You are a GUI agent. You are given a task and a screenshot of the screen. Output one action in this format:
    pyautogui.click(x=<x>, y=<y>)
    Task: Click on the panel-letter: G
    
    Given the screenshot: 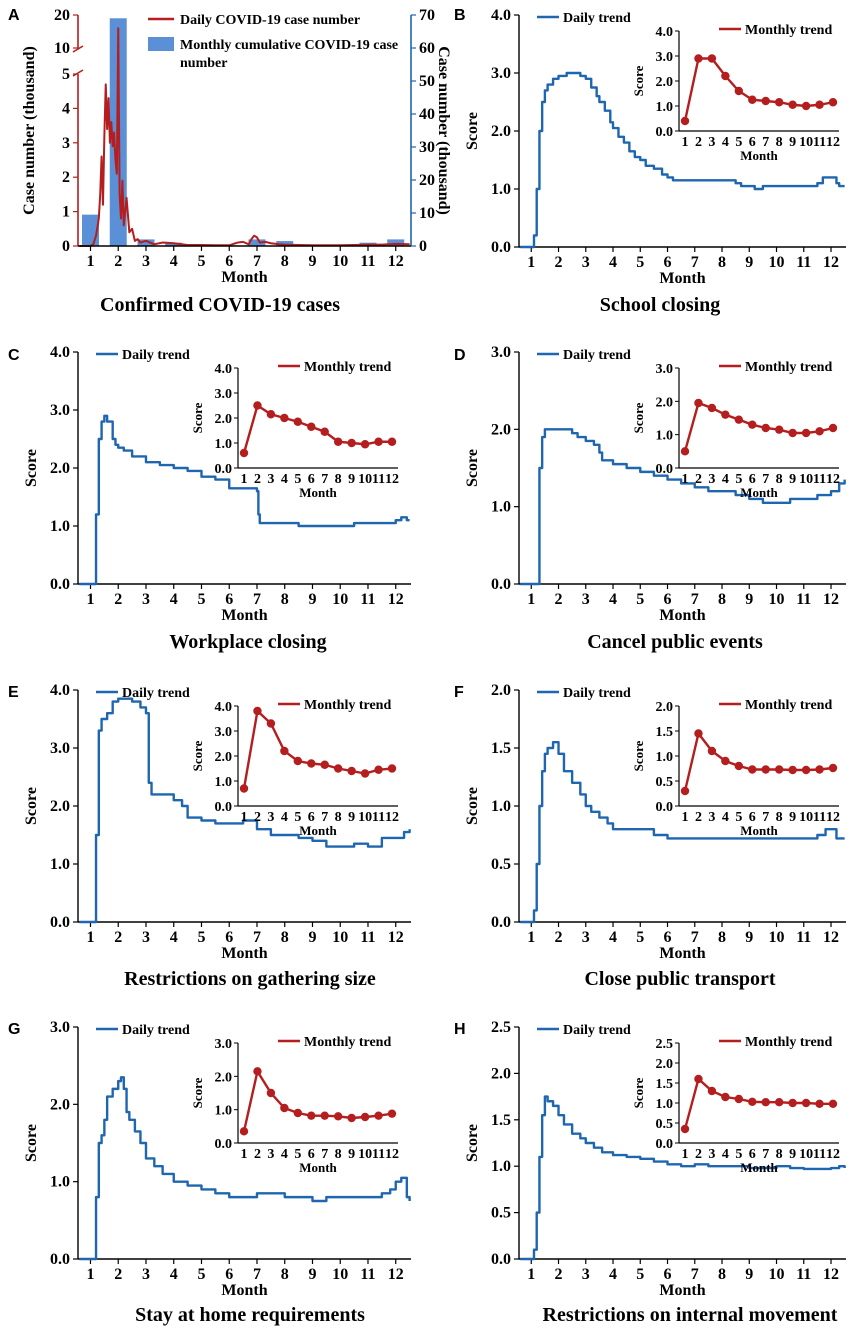 What is the action you would take?
    pyautogui.click(x=14, y=1029)
    